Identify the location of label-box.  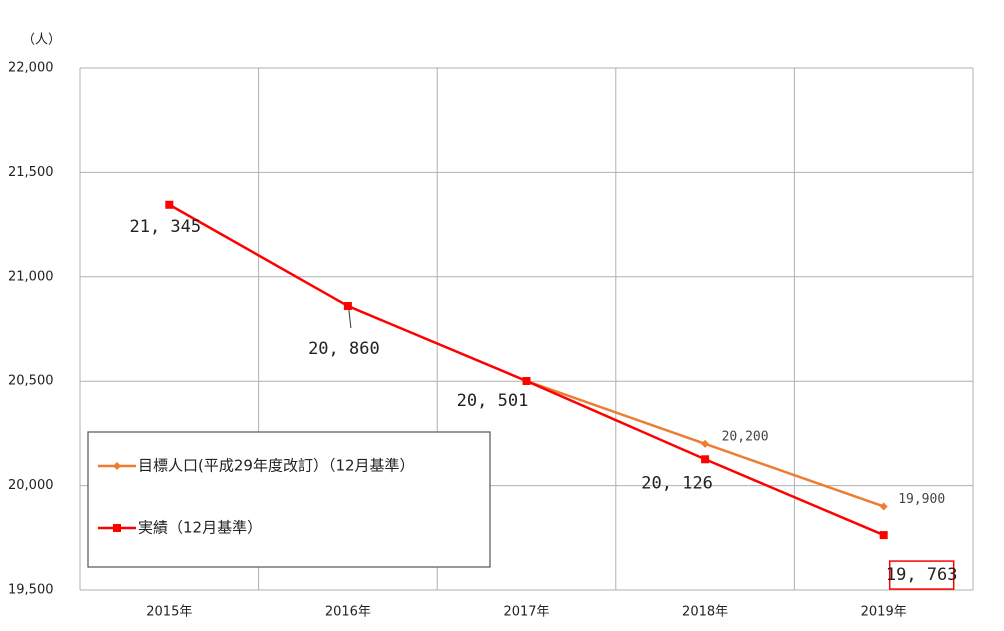
(921, 575).